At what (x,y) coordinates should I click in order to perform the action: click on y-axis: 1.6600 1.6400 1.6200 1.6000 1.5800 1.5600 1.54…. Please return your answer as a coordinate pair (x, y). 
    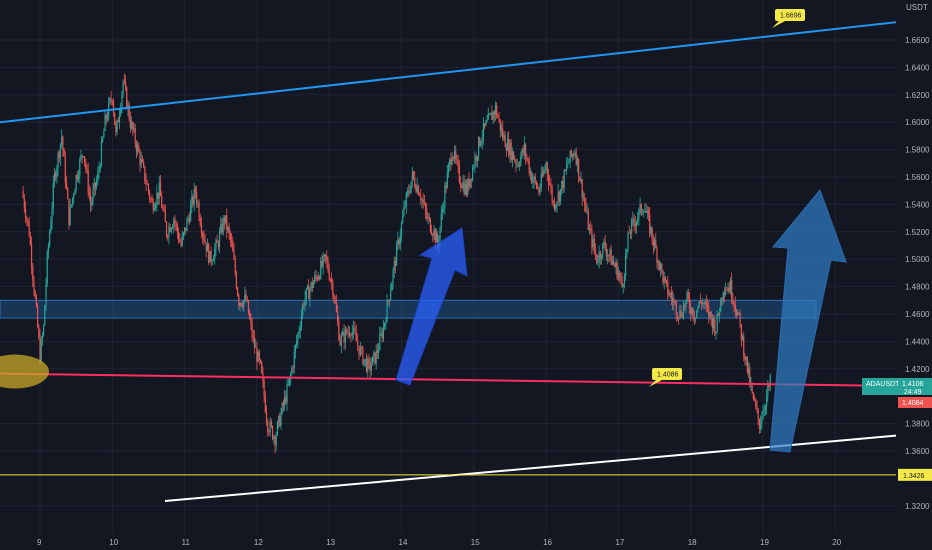
    Looking at the image, I should click on (914, 267).